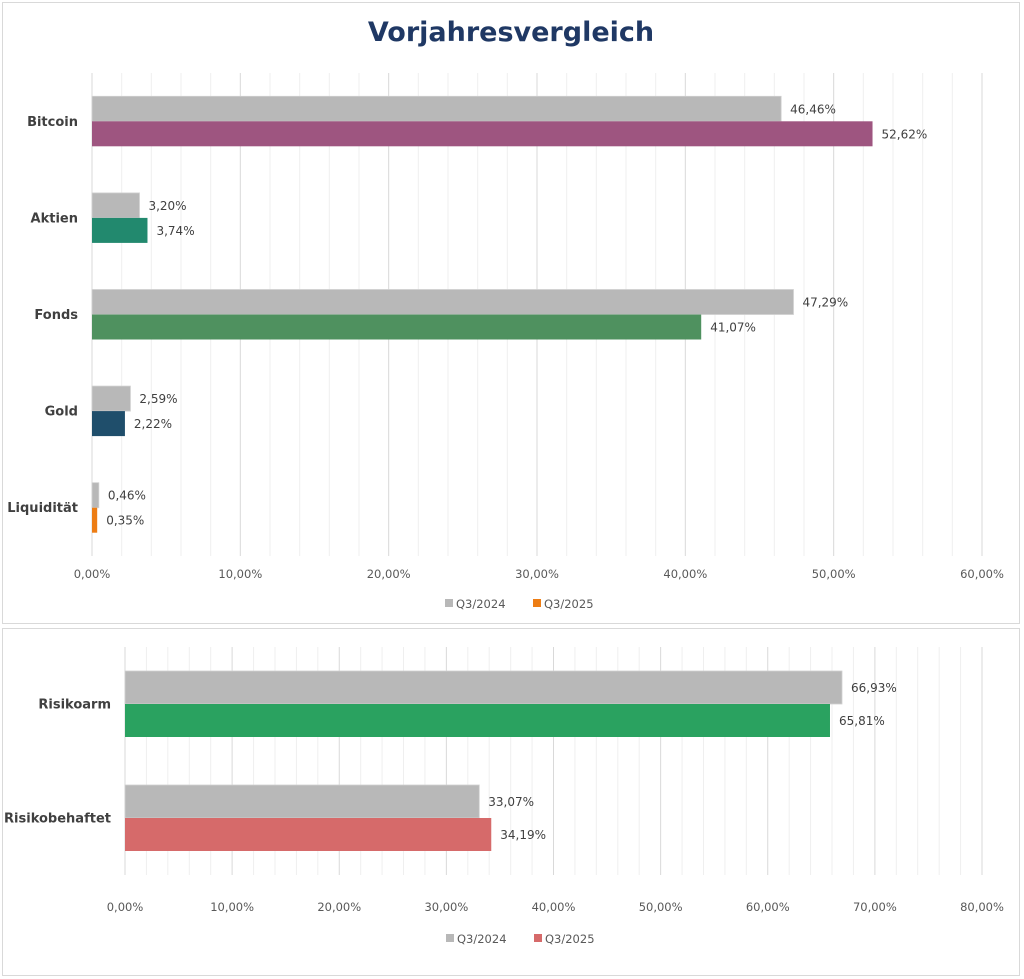 This screenshot has height=979, width=1024. What do you see at coordinates (127, 496) in the screenshot?
I see `data-label: 0,46%` at bounding box center [127, 496].